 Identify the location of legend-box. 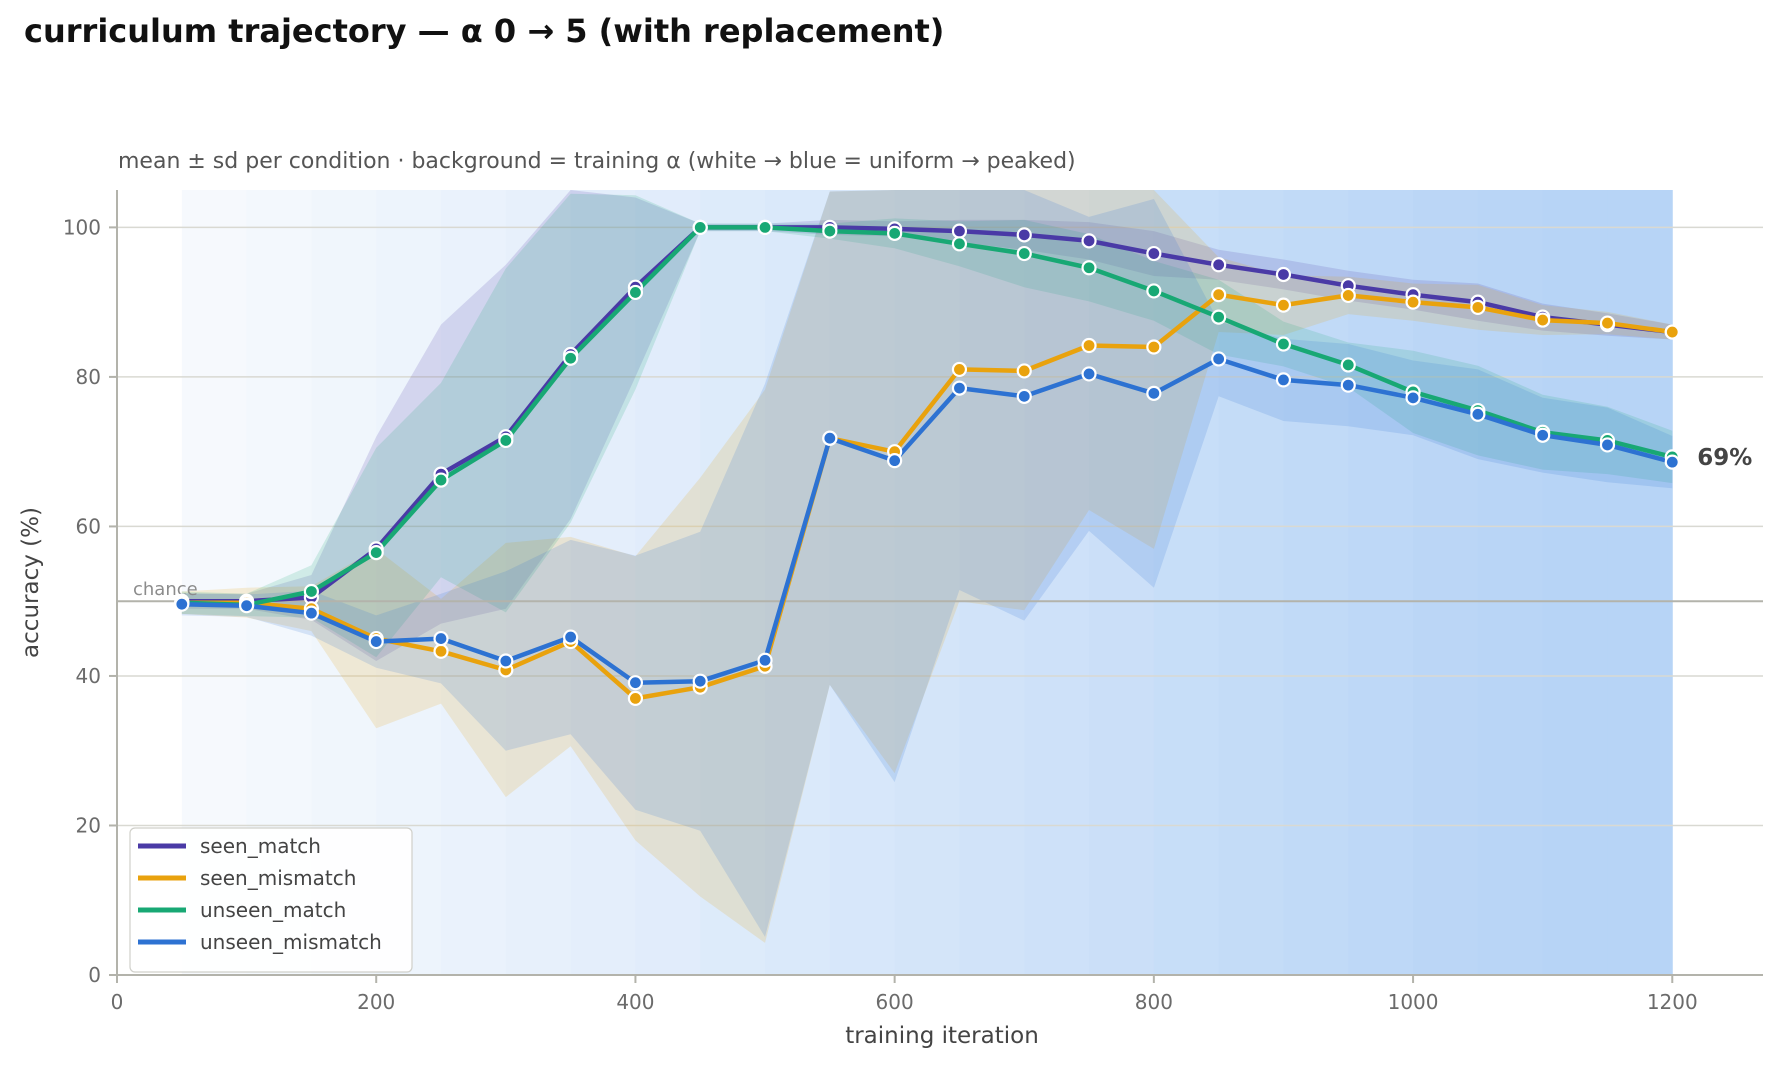
(271, 900).